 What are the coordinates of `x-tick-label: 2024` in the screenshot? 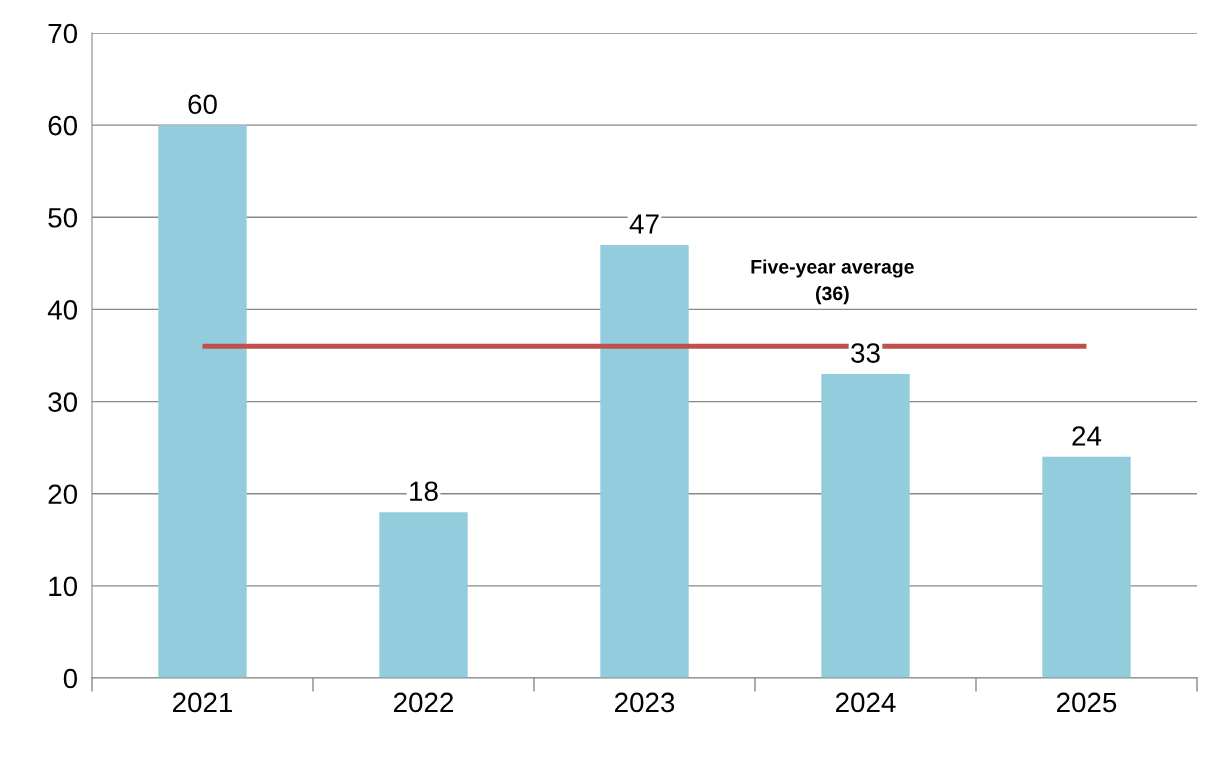 It's located at (866, 702).